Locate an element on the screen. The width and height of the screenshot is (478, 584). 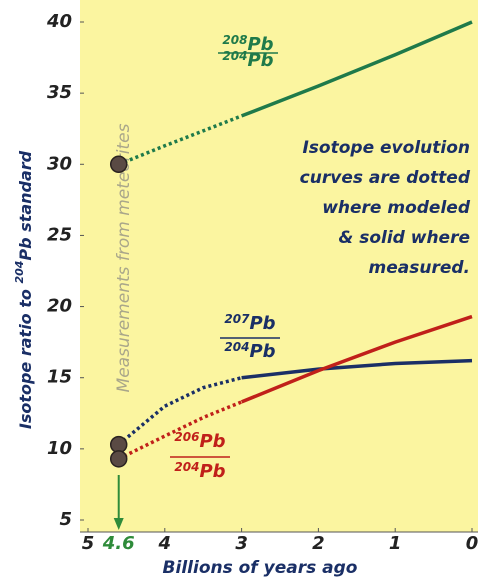
annotation-line: Isotope evolution is located at coordinates (386, 148).